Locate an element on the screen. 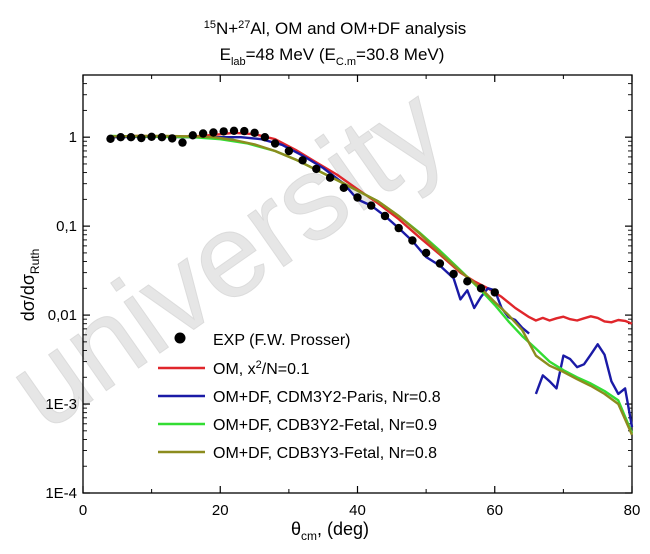 The width and height of the screenshot is (650, 554). title-mass-b: 27 is located at coordinates (244, 25).